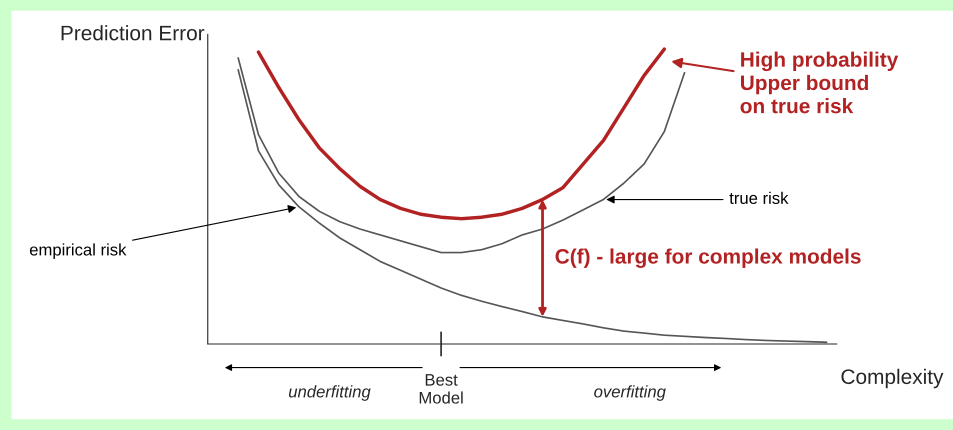 This screenshot has width=953, height=430. What do you see at coordinates (133, 32) in the screenshot?
I see `y-axis-title: Prediction Error` at bounding box center [133, 32].